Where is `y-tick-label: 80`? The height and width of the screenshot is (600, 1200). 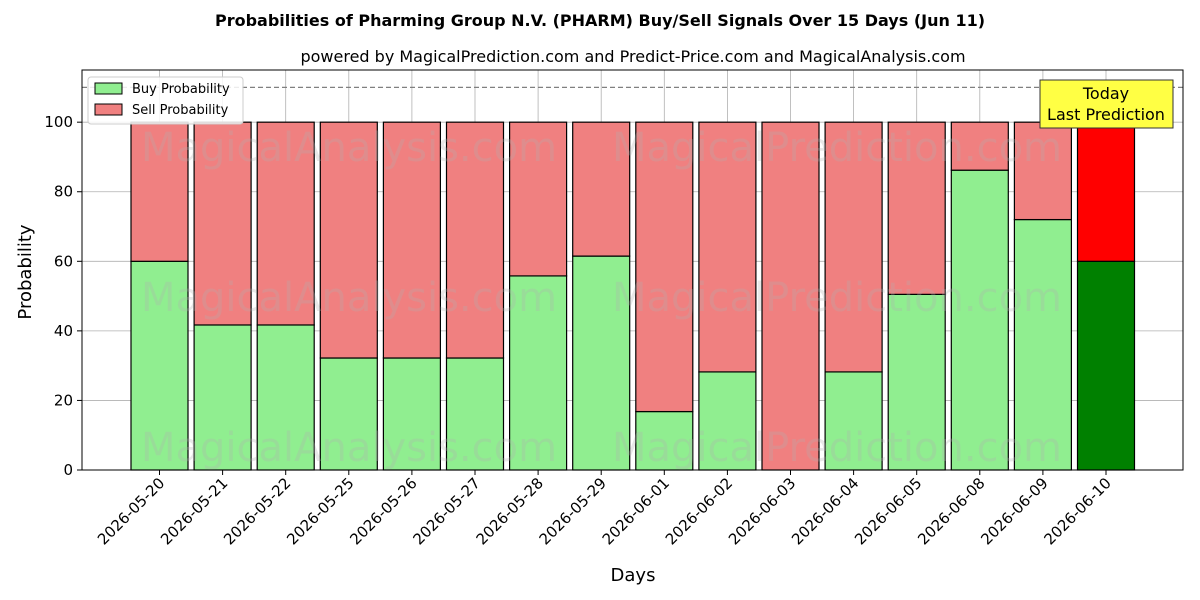 y-tick-label: 80 is located at coordinates (63, 192).